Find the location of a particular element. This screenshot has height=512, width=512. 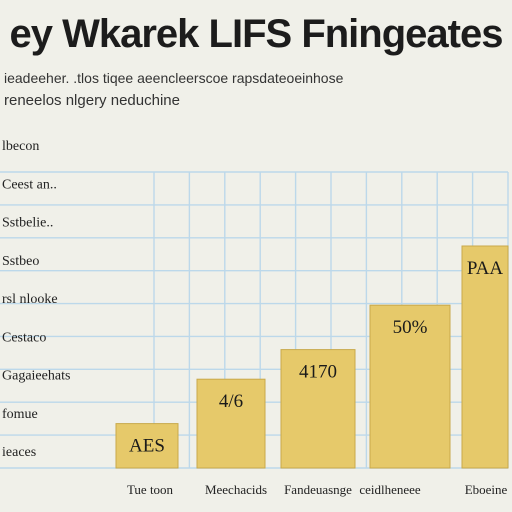

data-label: PAA is located at coordinates (485, 268).